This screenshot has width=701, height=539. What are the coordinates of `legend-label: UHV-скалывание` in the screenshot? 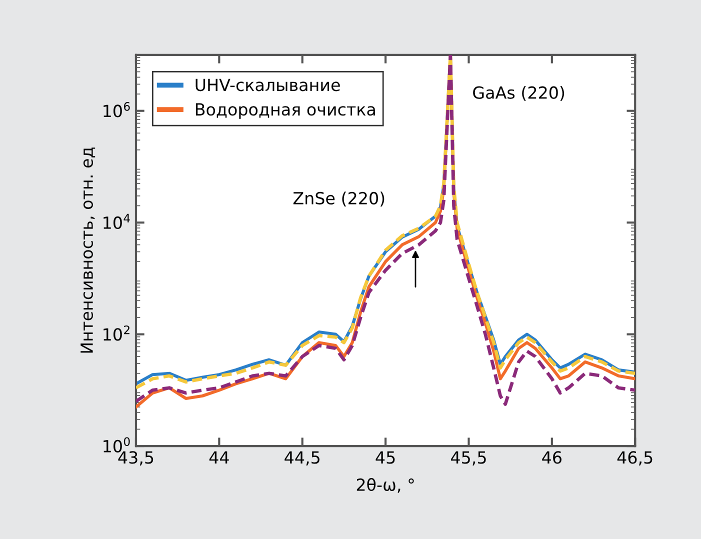 It's located at (268, 85).